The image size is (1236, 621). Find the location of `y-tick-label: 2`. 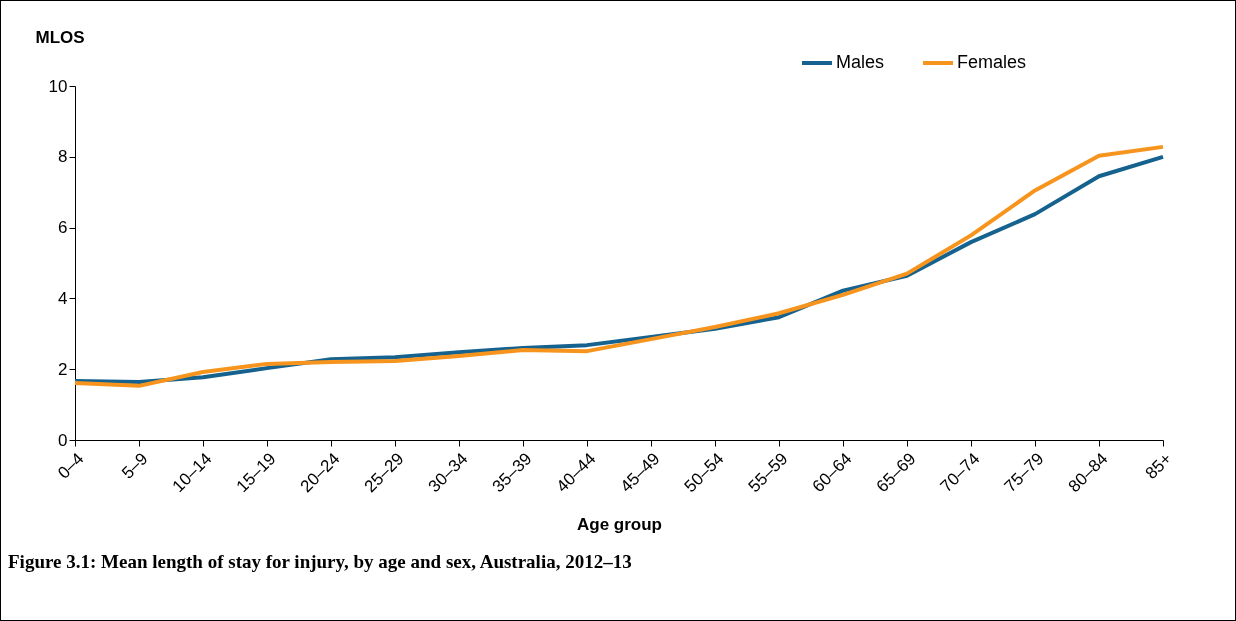

y-tick-label: 2 is located at coordinates (63, 369).